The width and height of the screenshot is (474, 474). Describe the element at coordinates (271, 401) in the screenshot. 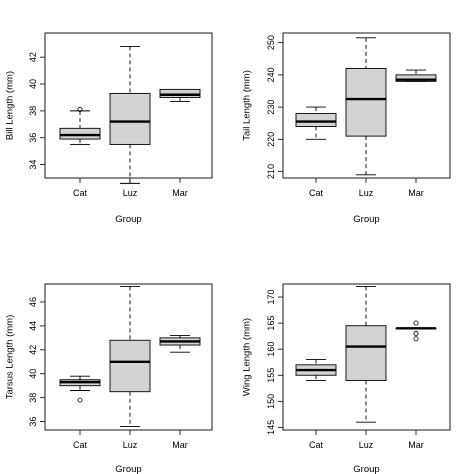

I see `y-tick-label: 150` at that location.